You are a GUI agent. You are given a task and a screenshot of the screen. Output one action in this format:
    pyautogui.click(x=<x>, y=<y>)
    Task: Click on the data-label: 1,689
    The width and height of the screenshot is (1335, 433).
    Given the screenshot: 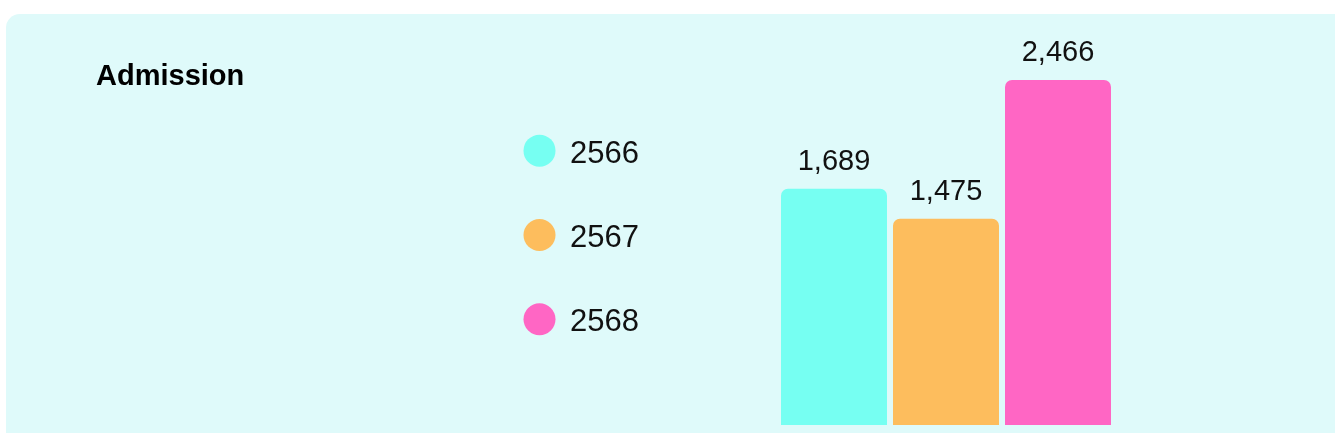 What is the action you would take?
    pyautogui.click(x=834, y=159)
    